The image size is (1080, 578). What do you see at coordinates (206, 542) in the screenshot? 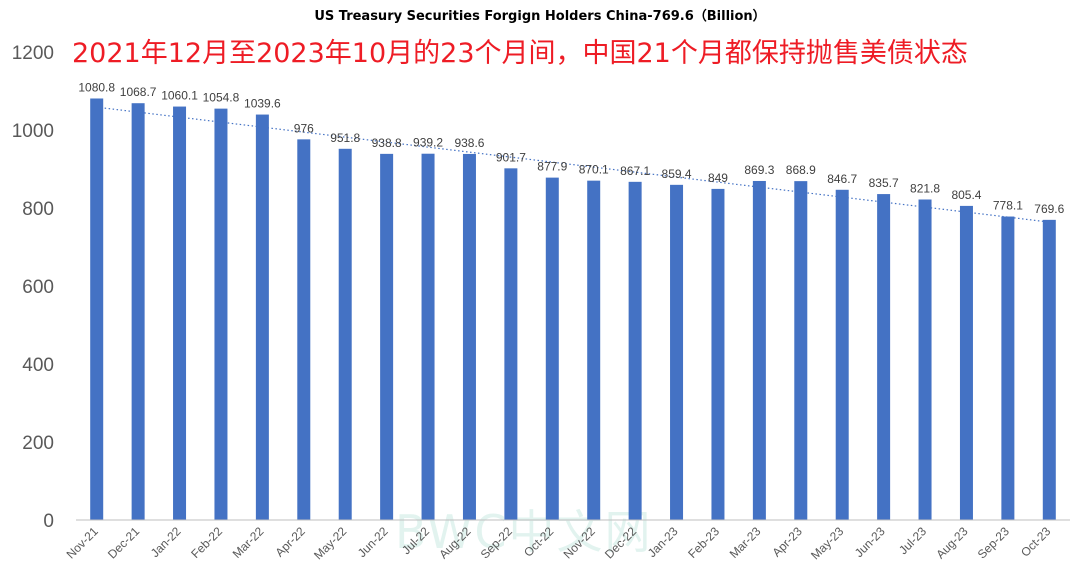
I see `x-tick-label: Feb-22` at bounding box center [206, 542].